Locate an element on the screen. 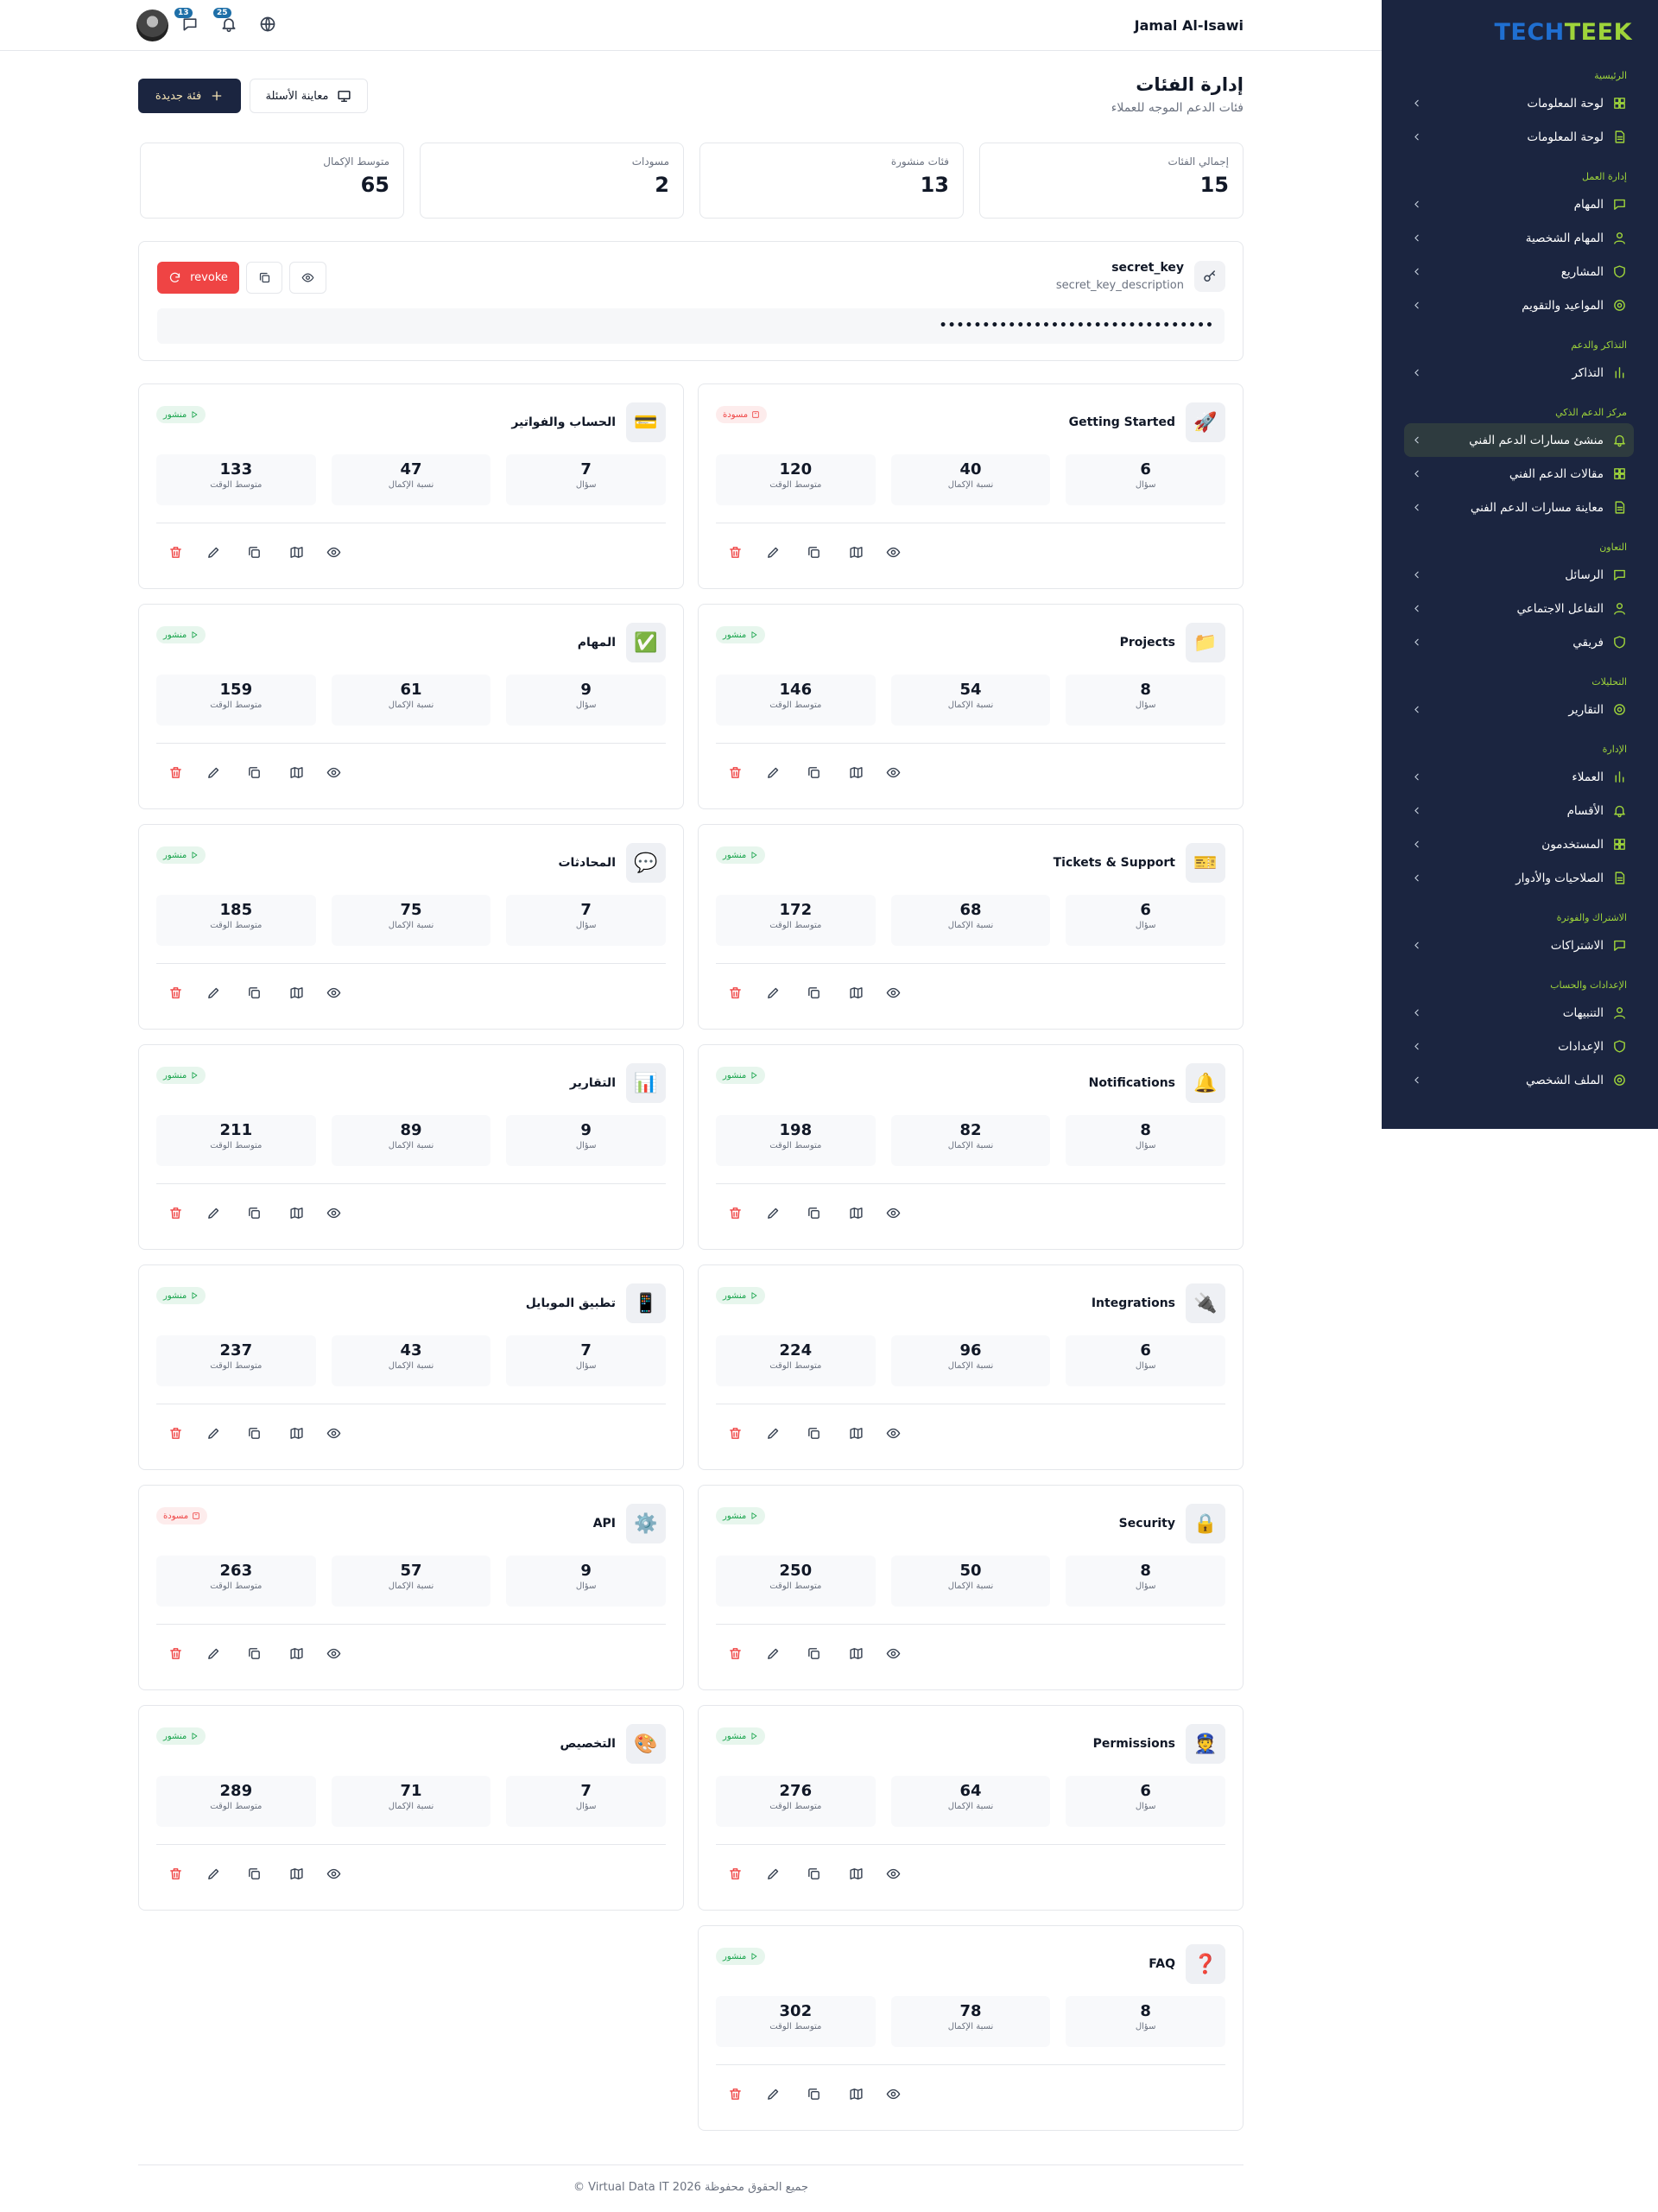 Image resolution: width=1658 pixels, height=2212 pixels. nav-item: التذاكر is located at coordinates (1519, 373).